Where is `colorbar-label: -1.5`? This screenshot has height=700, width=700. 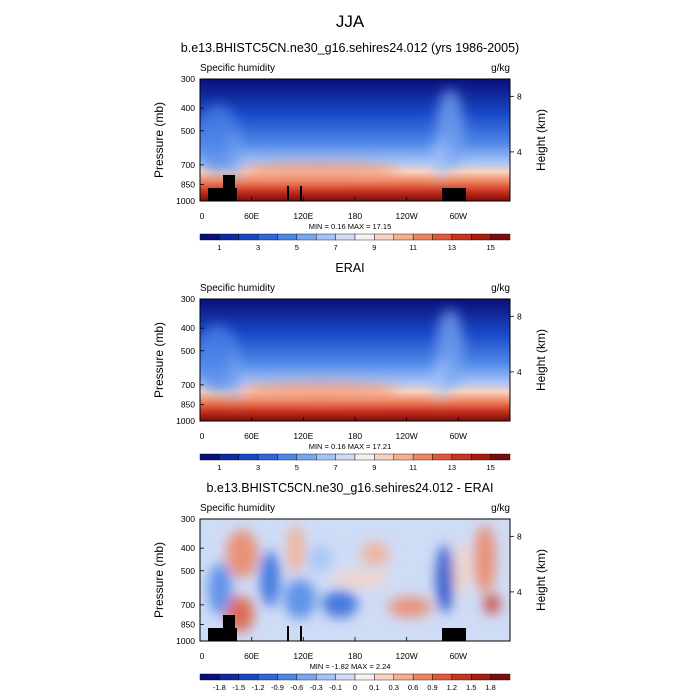 colorbar-label: -1.5 is located at coordinates (238, 687).